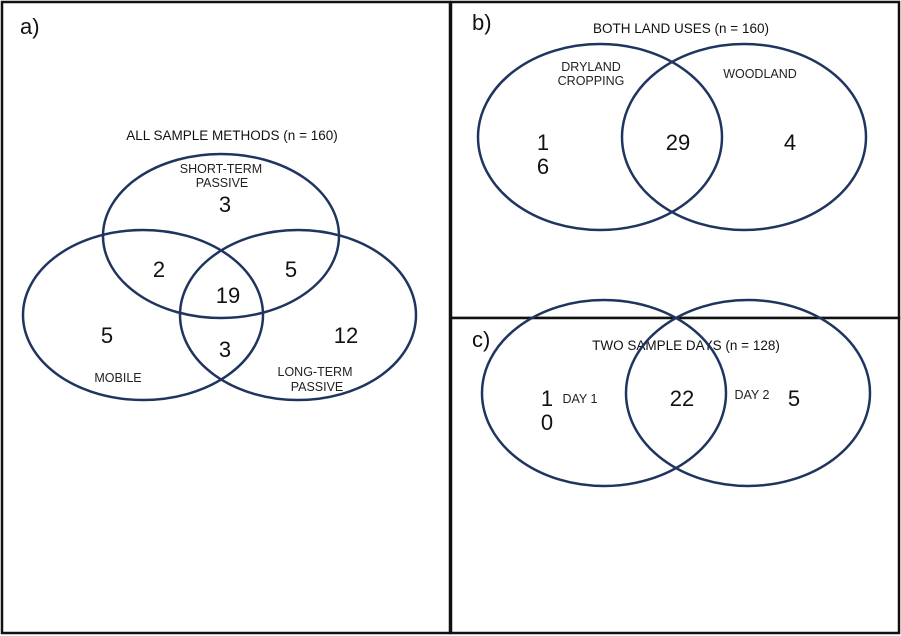  I want to click on day-2-label: DAY 2, so click(752, 395).